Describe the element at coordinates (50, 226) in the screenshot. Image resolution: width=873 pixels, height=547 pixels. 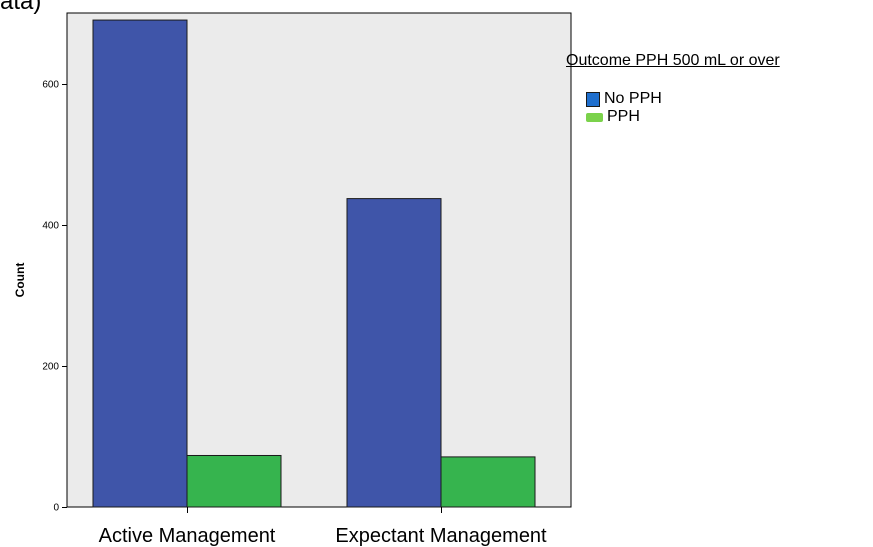
I see `y-tick-label: 400` at that location.